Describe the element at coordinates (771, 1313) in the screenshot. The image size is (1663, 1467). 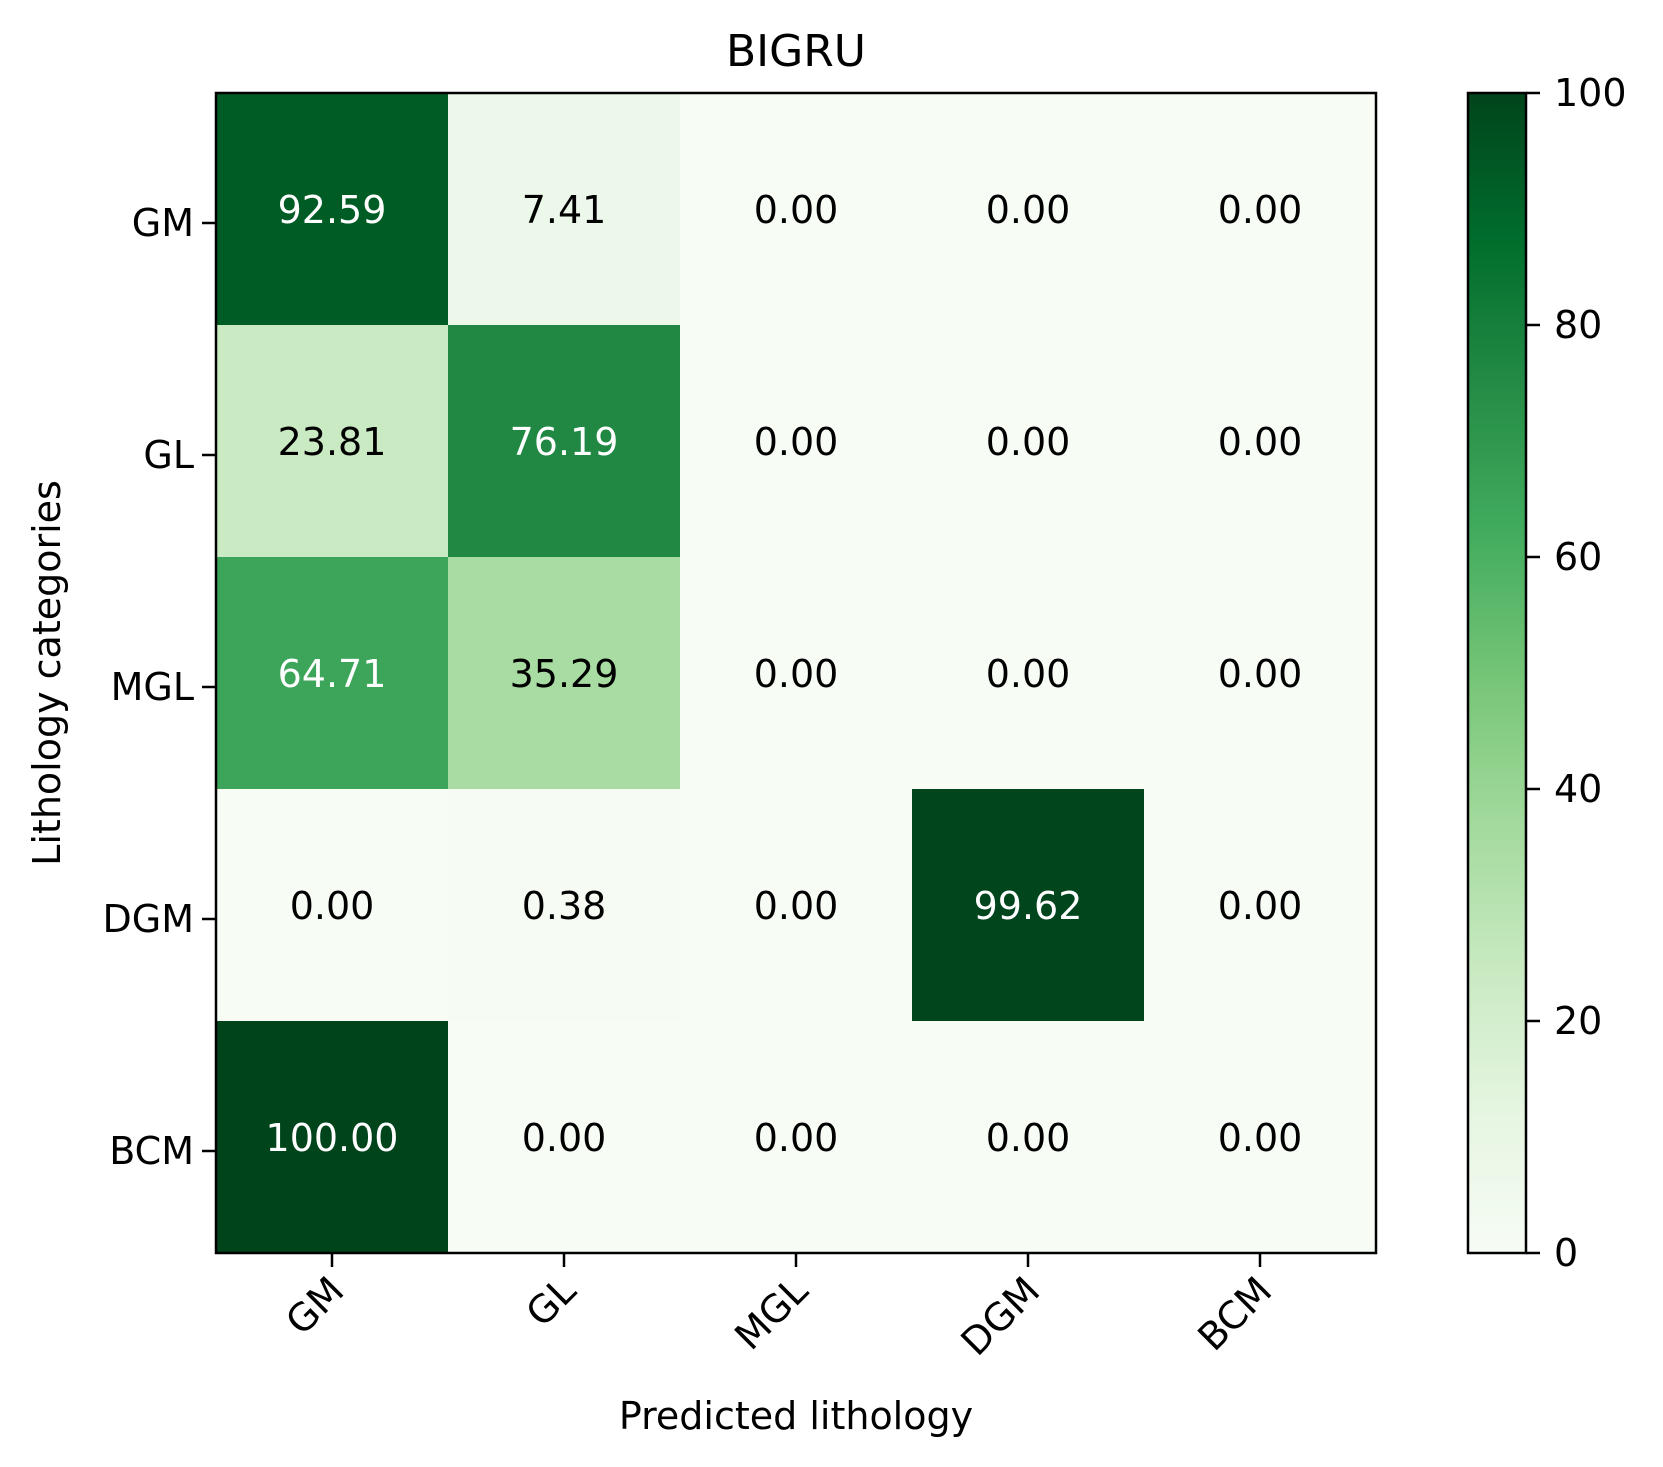
I see `x-tick-label: MGL` at that location.